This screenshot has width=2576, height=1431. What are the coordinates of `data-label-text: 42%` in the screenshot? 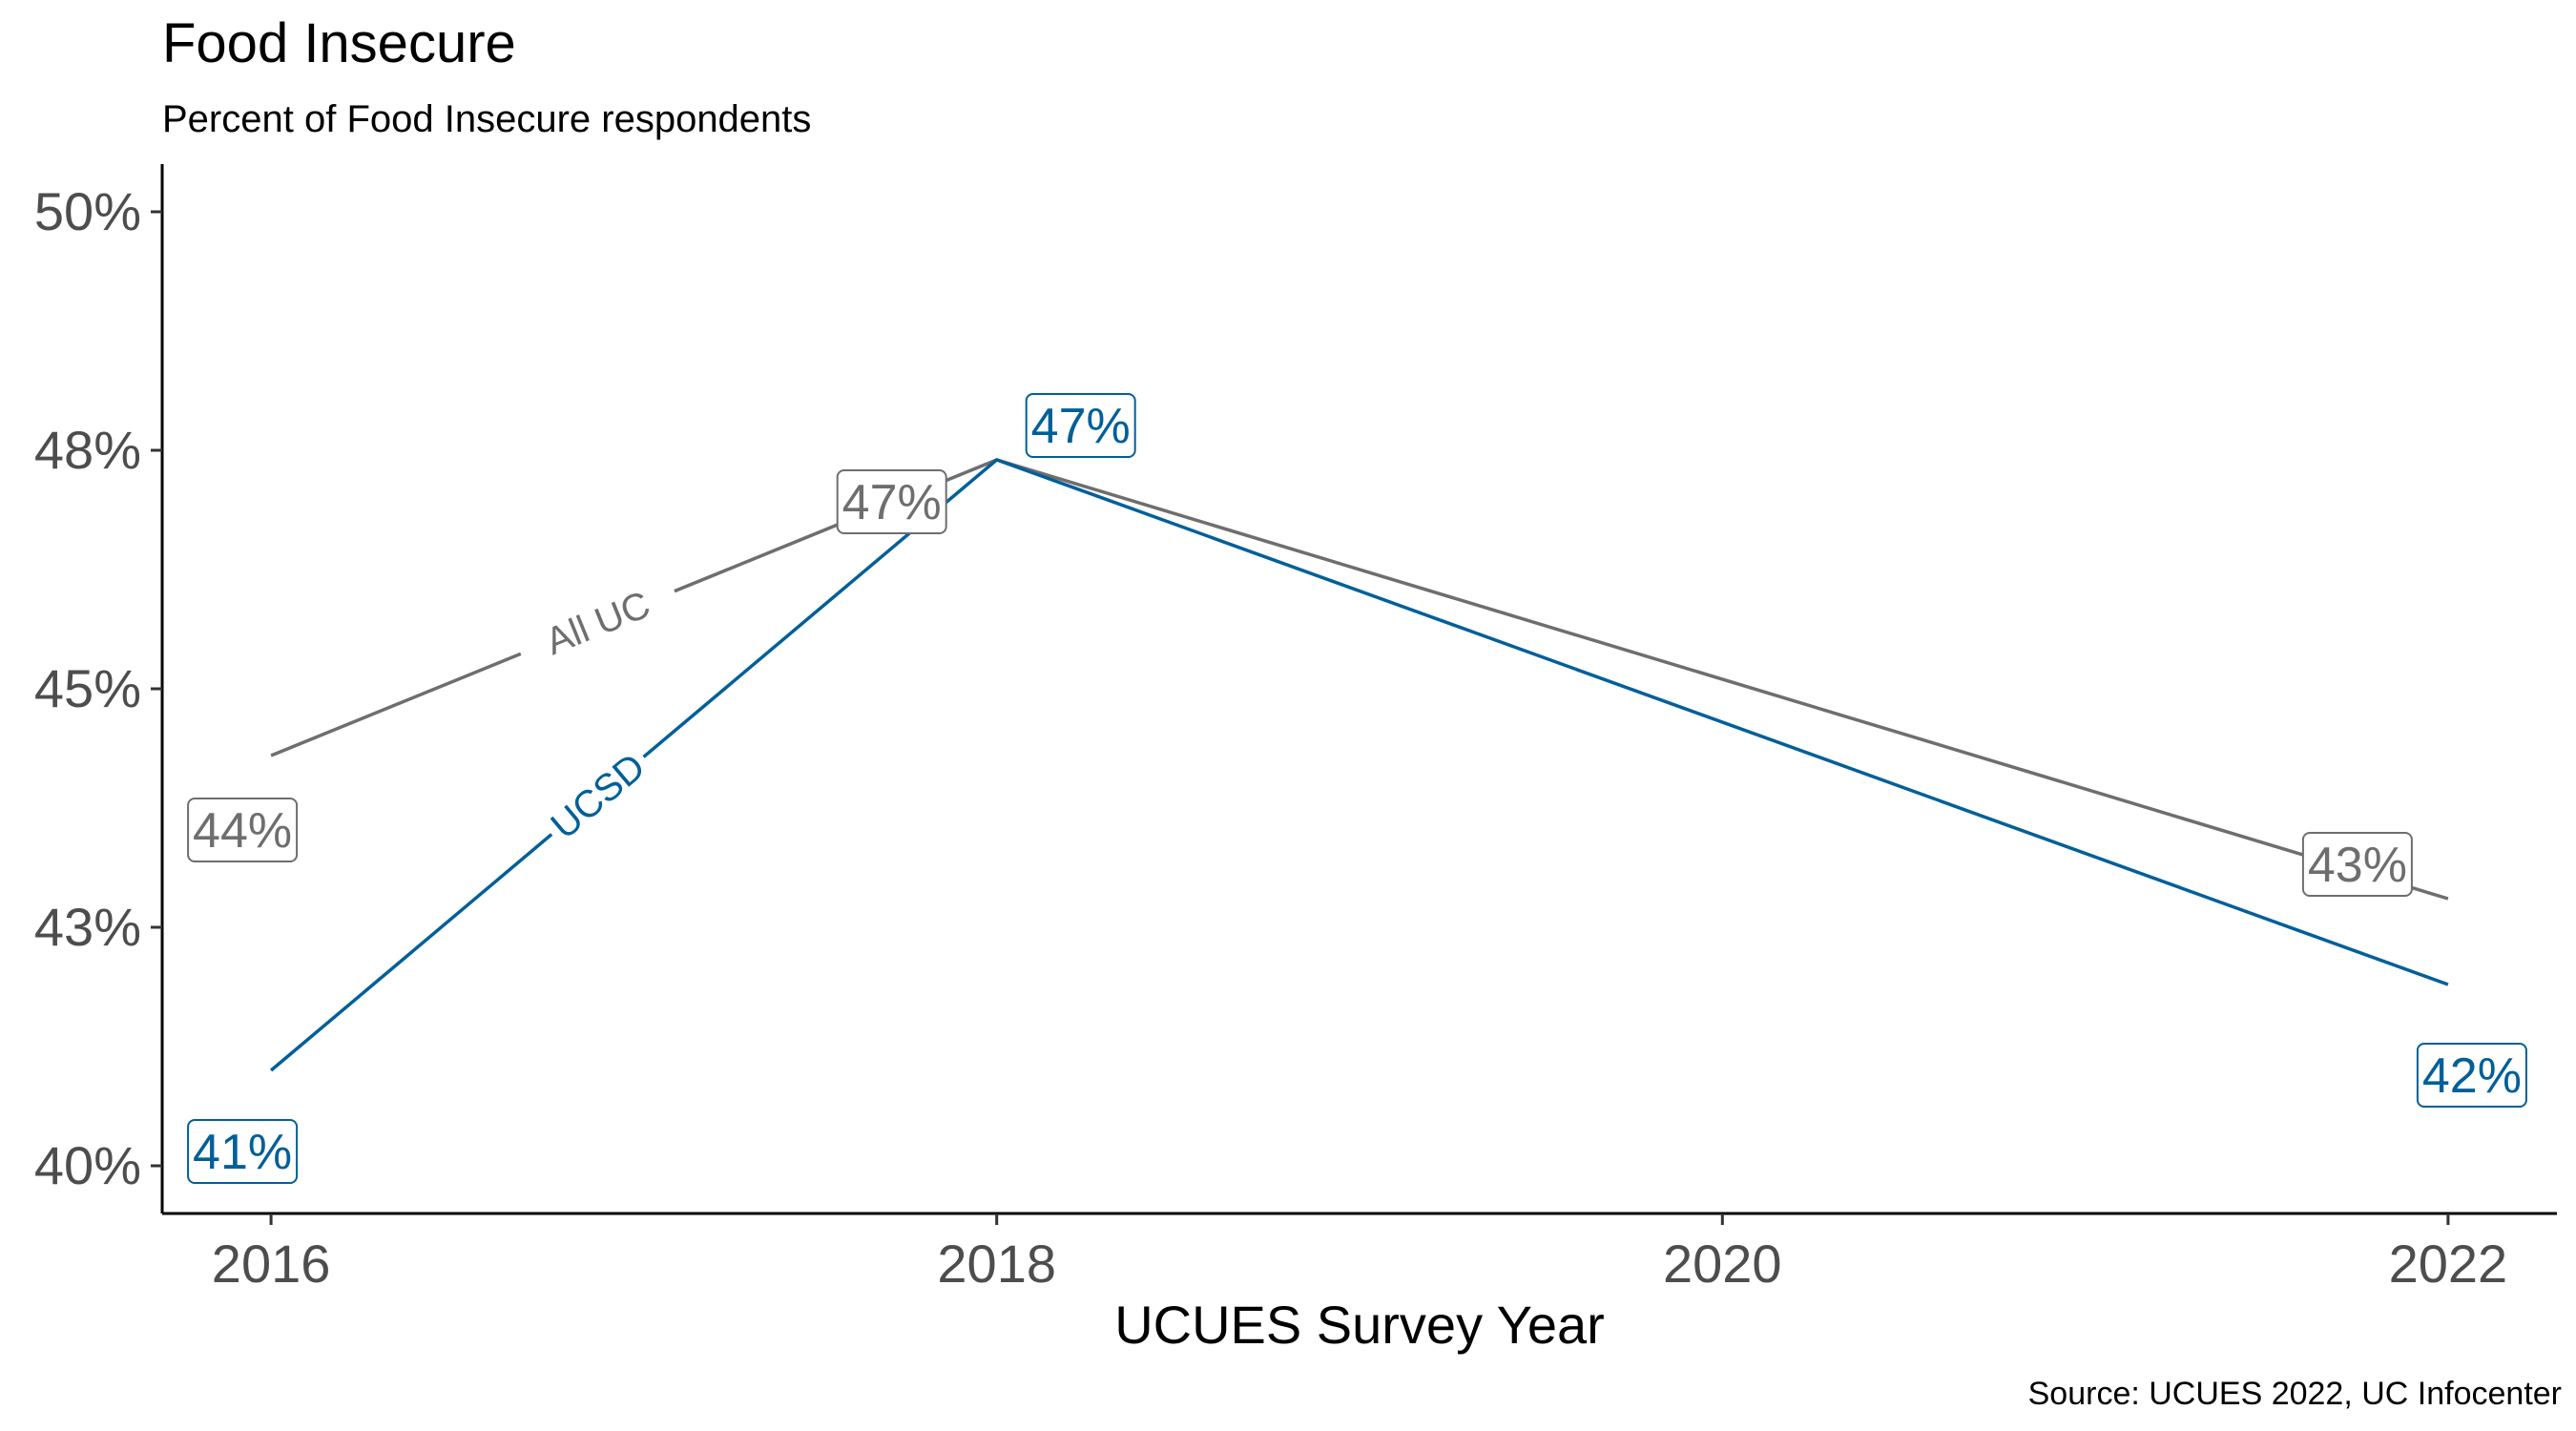 It's located at (2472, 1076).